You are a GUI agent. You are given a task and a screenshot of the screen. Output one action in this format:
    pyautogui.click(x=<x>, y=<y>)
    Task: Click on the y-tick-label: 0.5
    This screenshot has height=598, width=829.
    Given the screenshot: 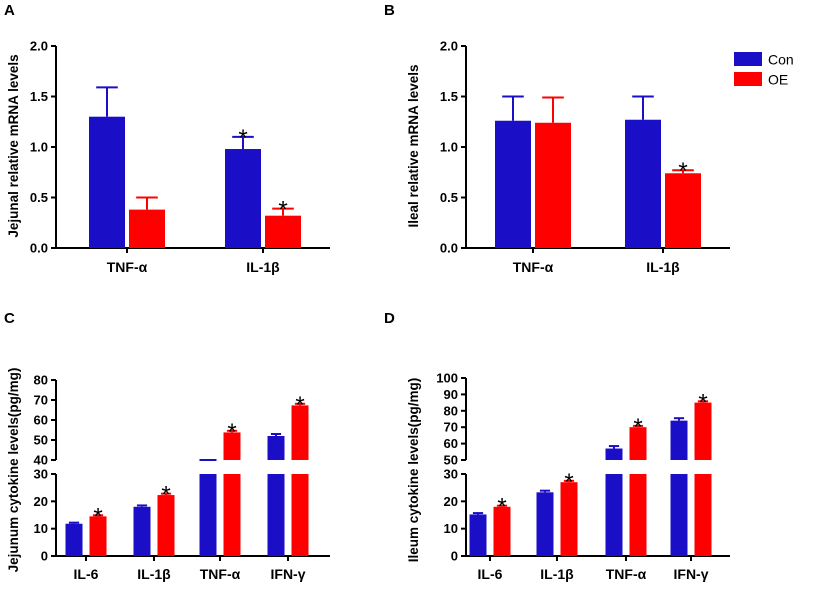 What is the action you would take?
    pyautogui.click(x=39, y=197)
    